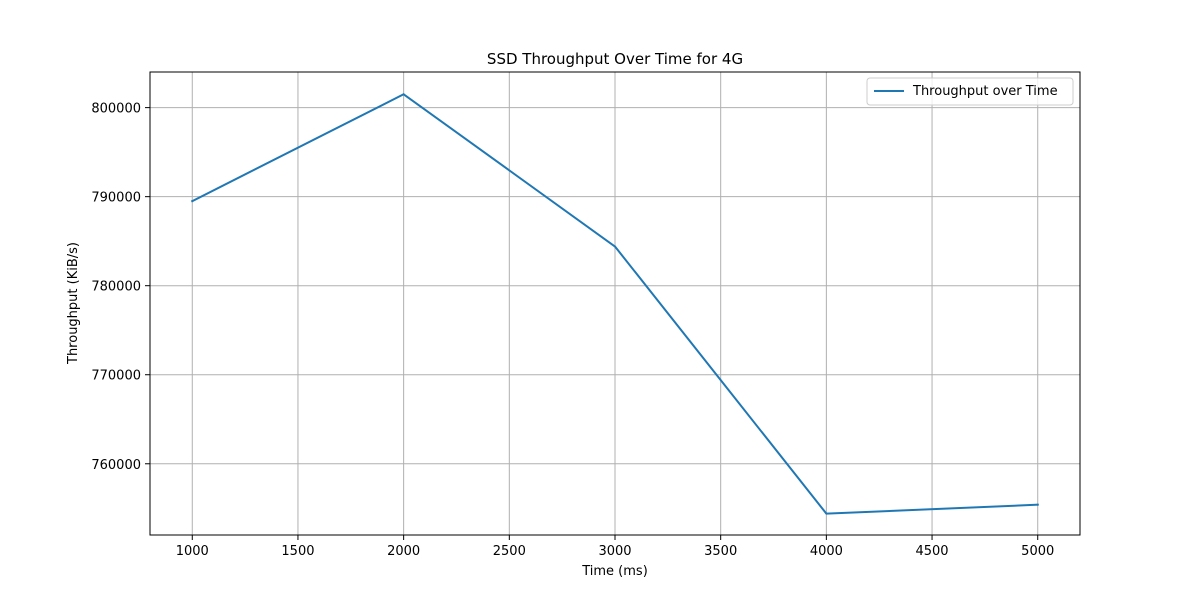 The height and width of the screenshot is (600, 1200). I want to click on legend-box, so click(970, 91).